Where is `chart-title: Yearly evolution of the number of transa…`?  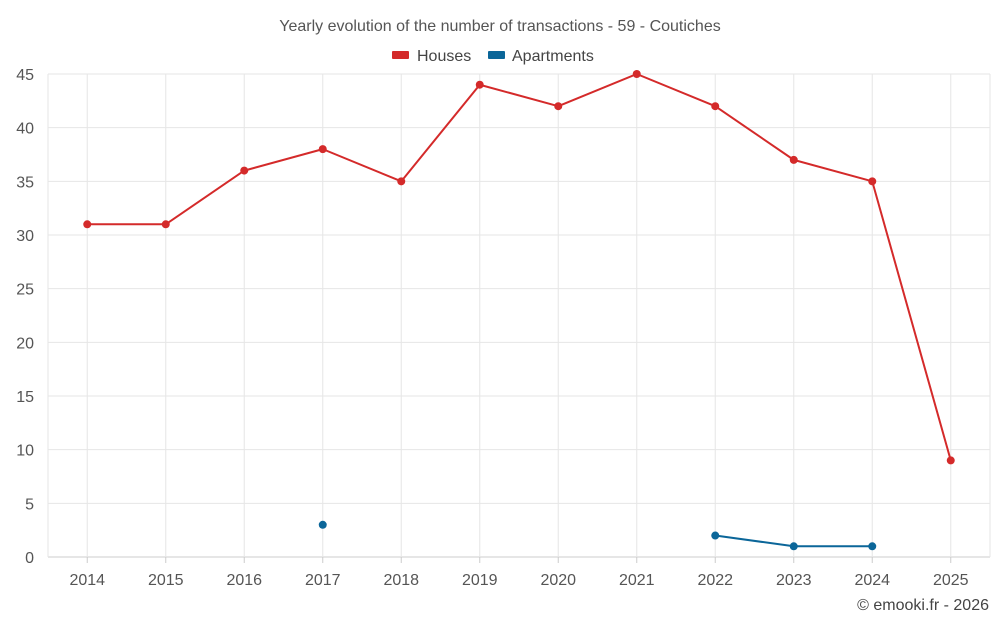
chart-title: Yearly evolution of the number of transa… is located at coordinates (499, 26).